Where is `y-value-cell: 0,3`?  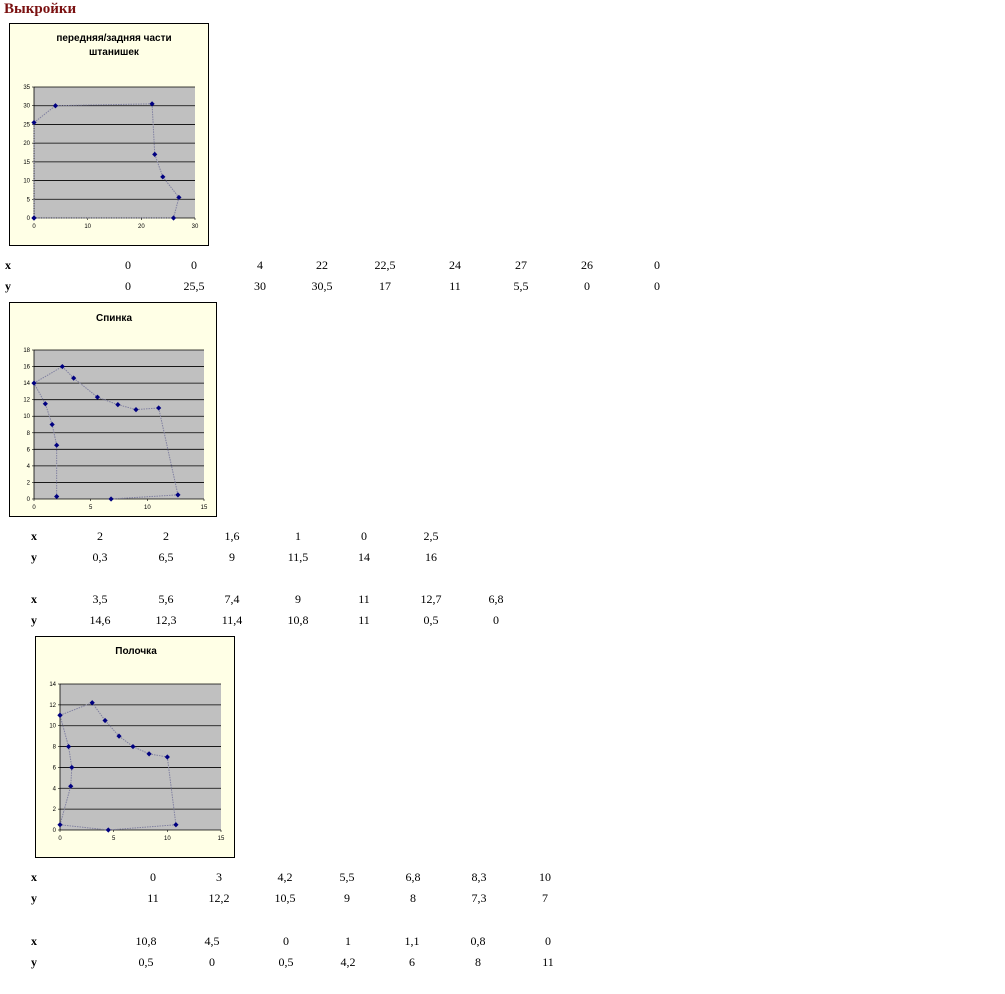 y-value-cell: 0,3 is located at coordinates (100, 557).